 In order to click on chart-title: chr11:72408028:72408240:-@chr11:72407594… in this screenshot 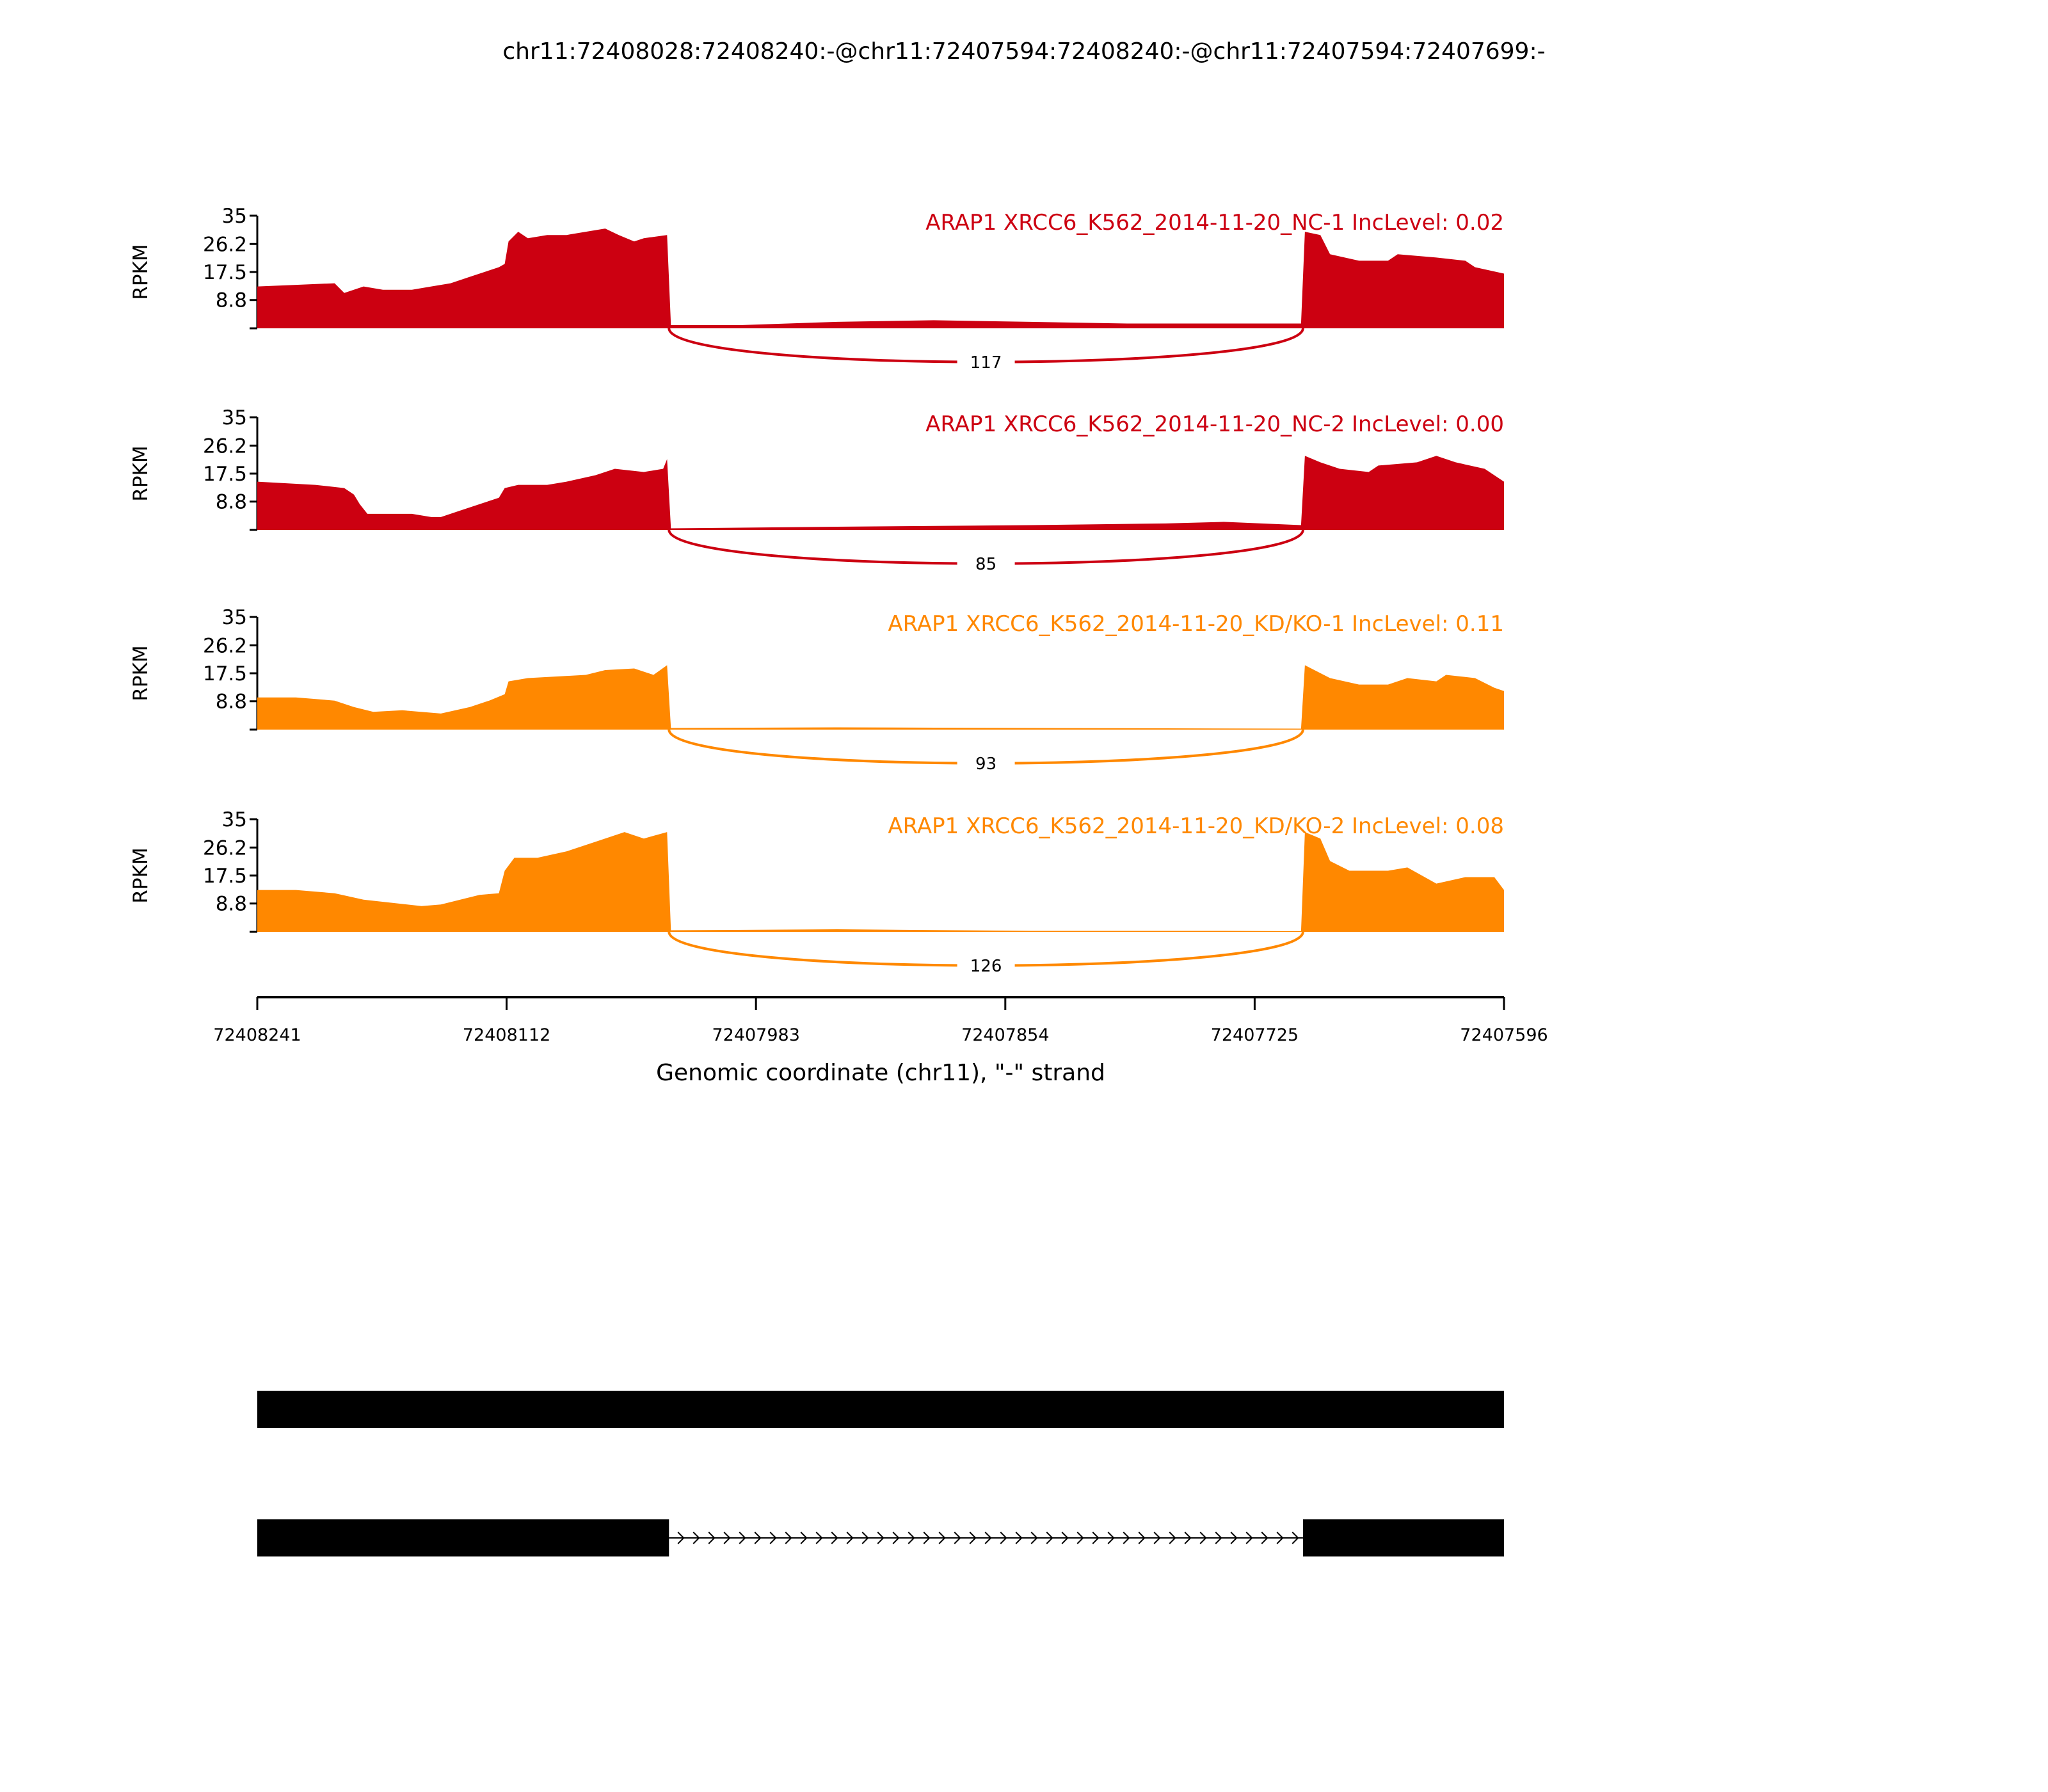, I will do `click(1023, 51)`.